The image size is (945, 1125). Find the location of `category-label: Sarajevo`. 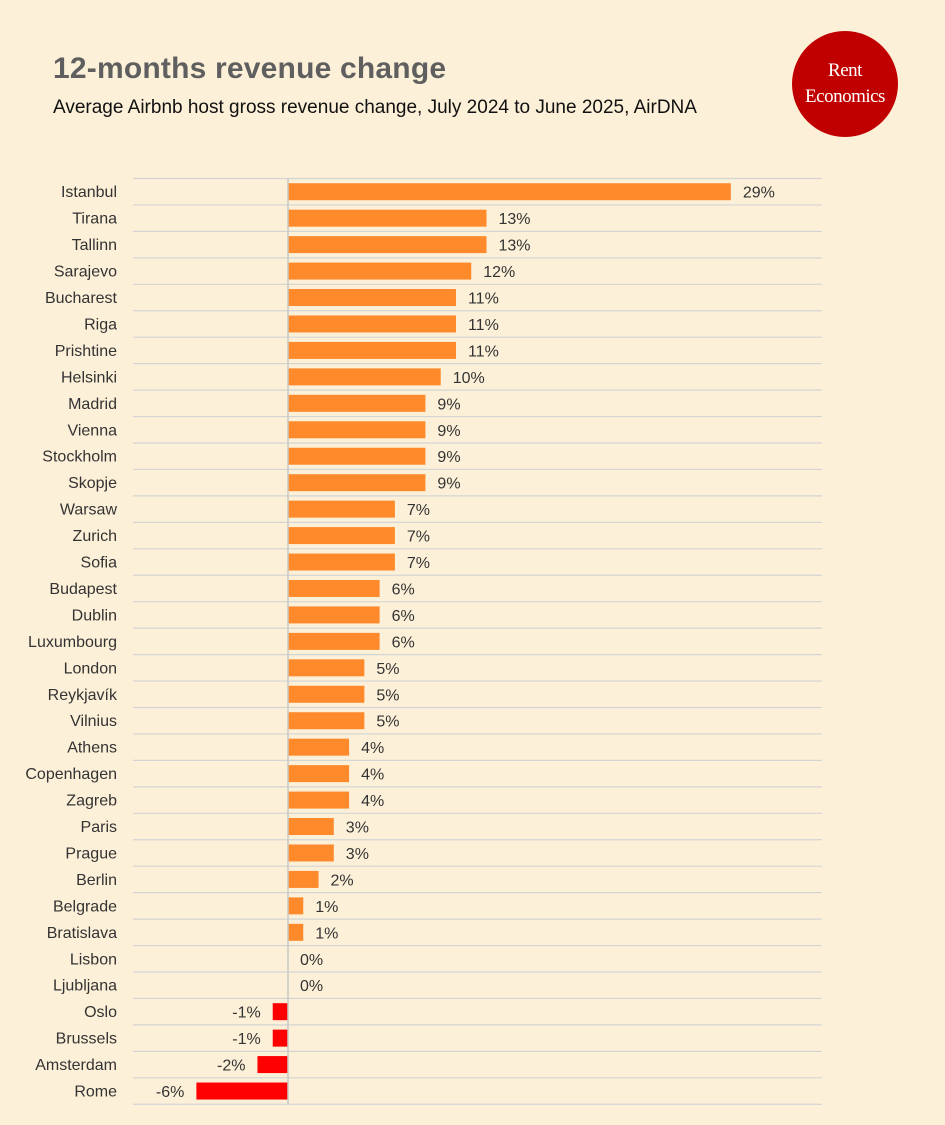

category-label: Sarajevo is located at coordinates (85, 272).